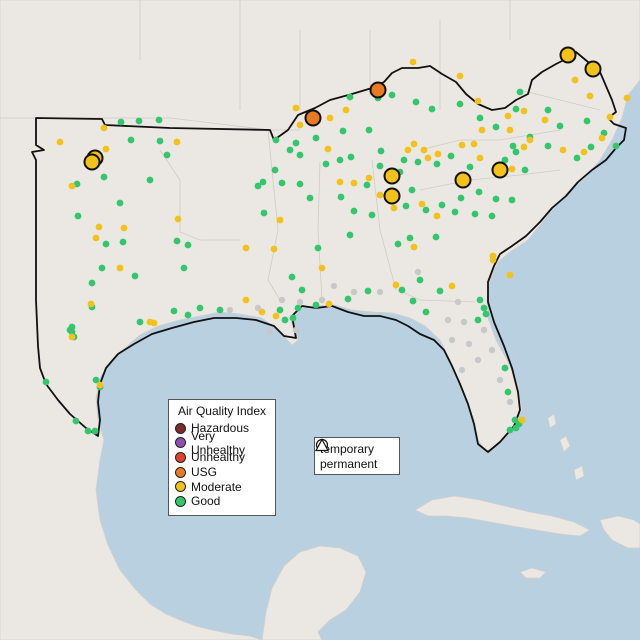 Image resolution: width=640 pixels, height=640 pixels. What do you see at coordinates (349, 463) in the screenshot?
I see `legend-label: permanent` at bounding box center [349, 463].